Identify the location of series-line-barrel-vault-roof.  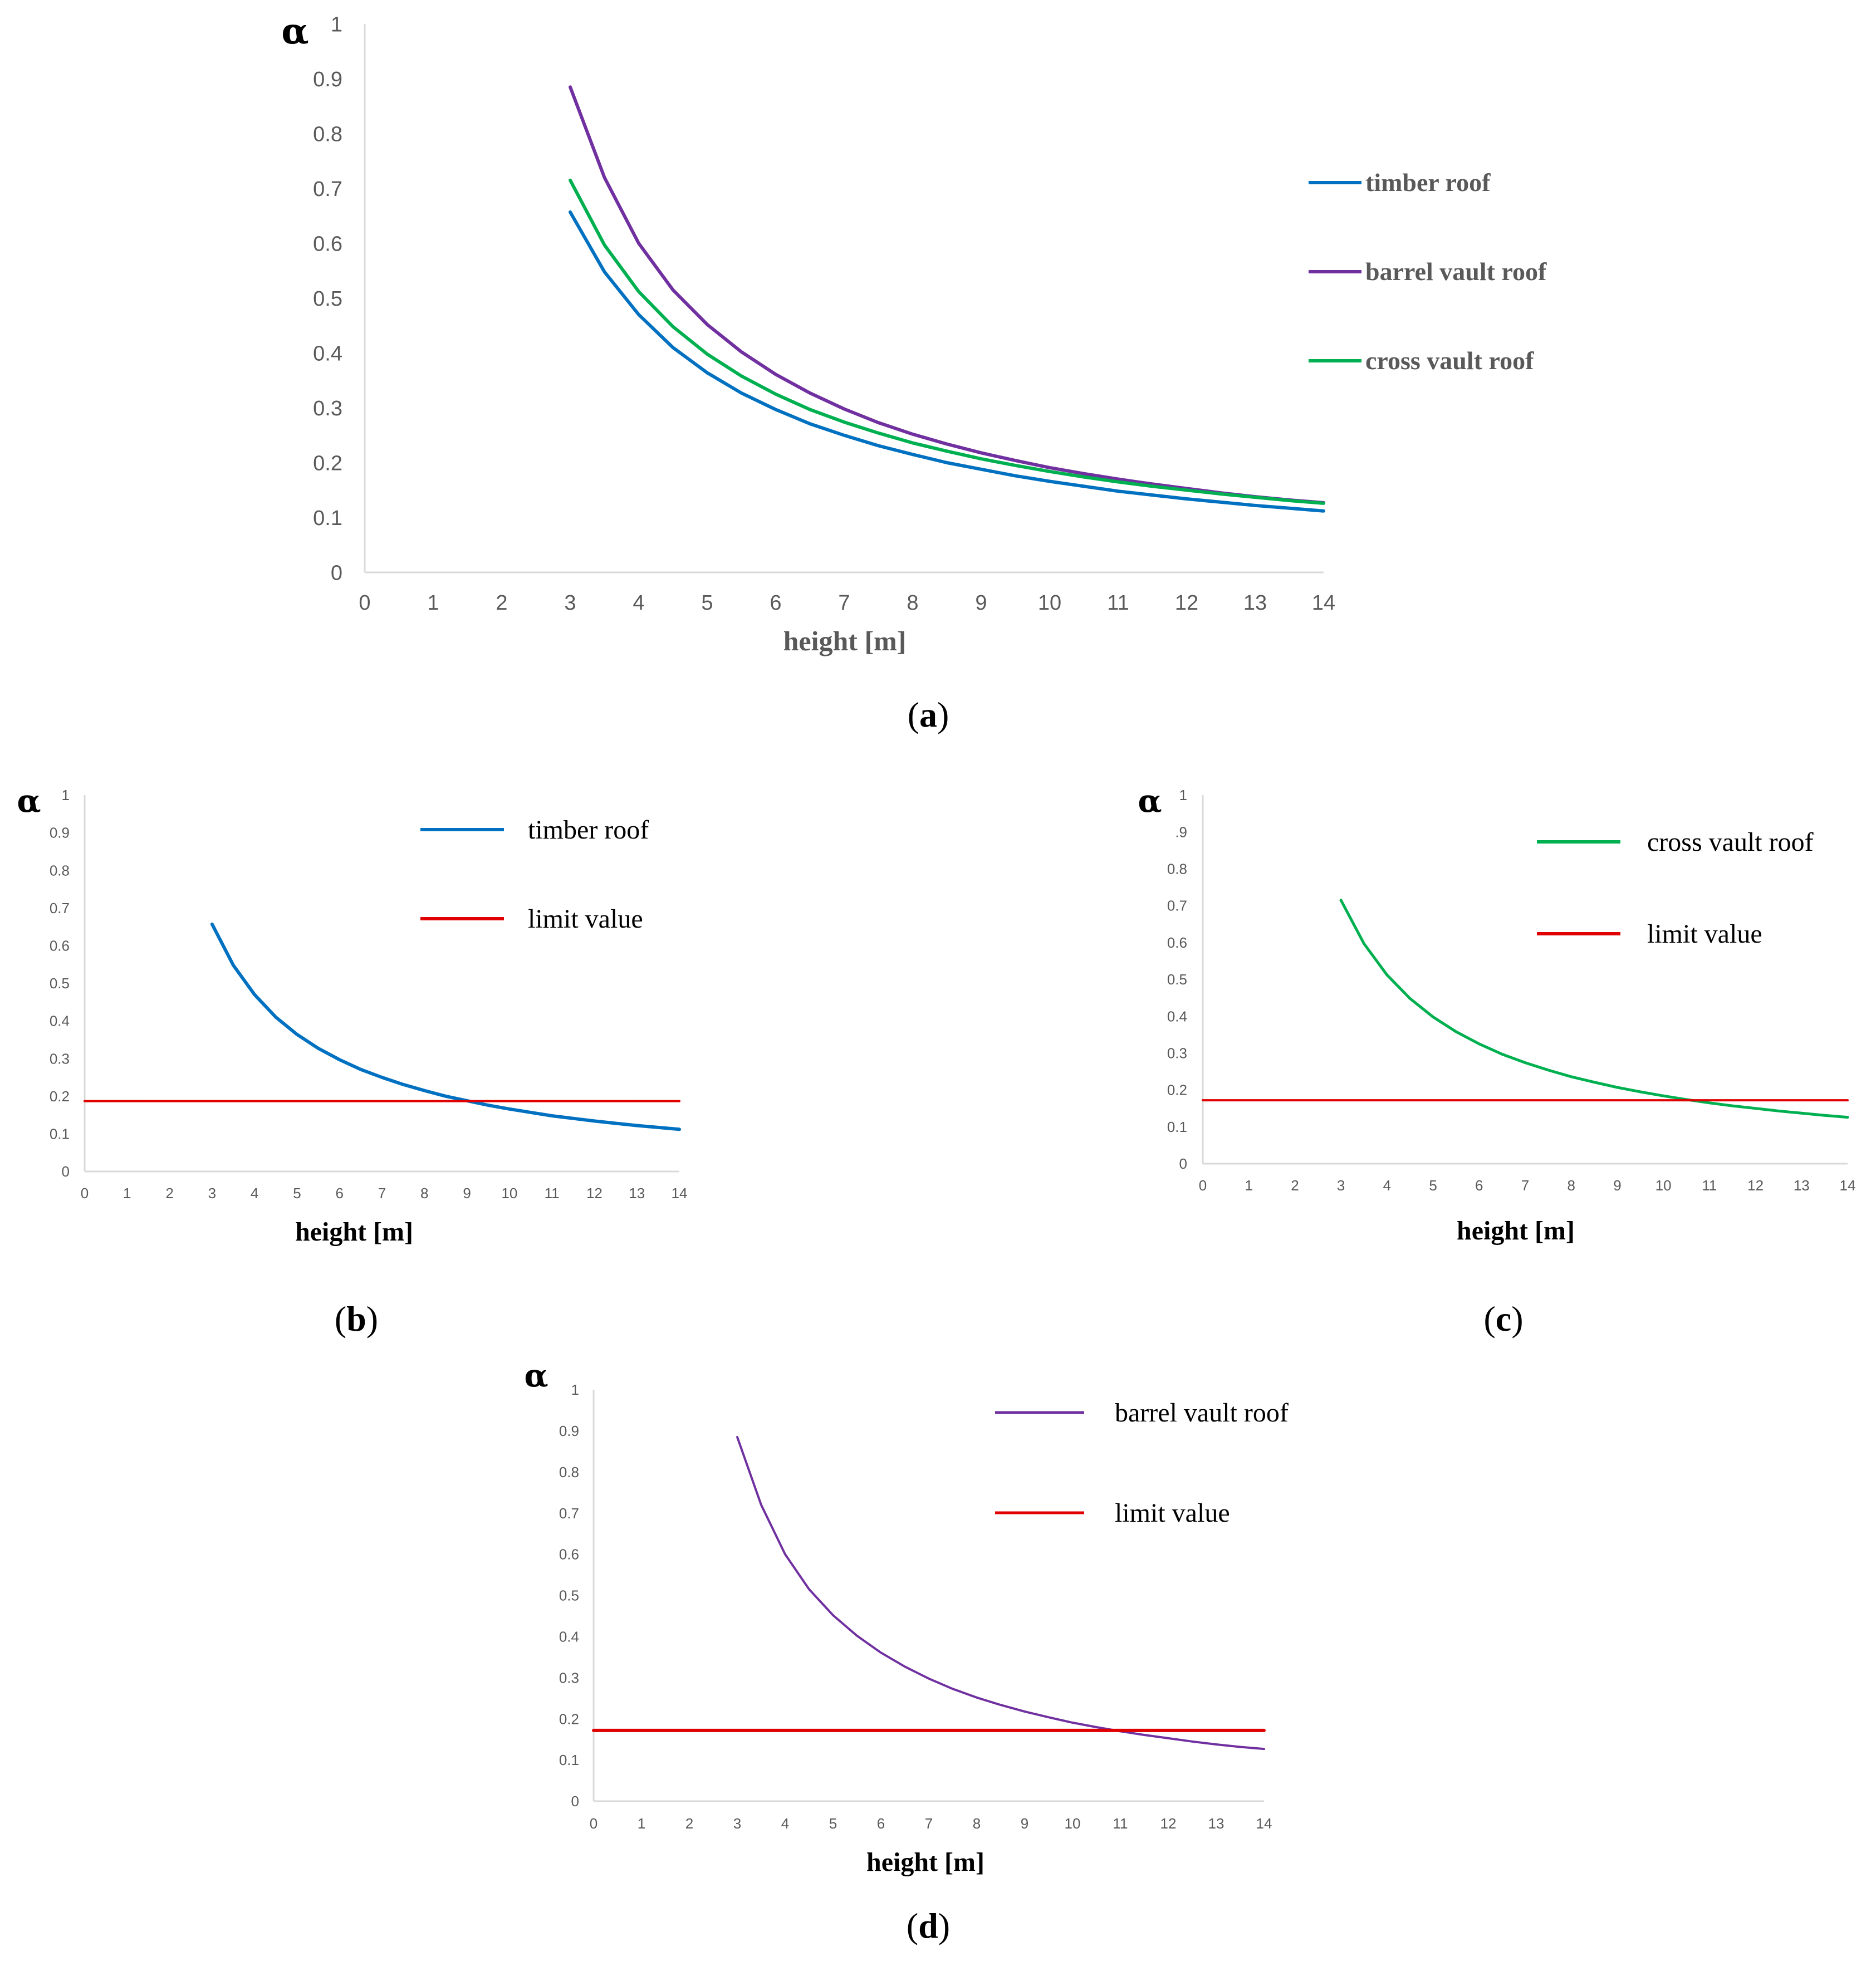
(947, 294).